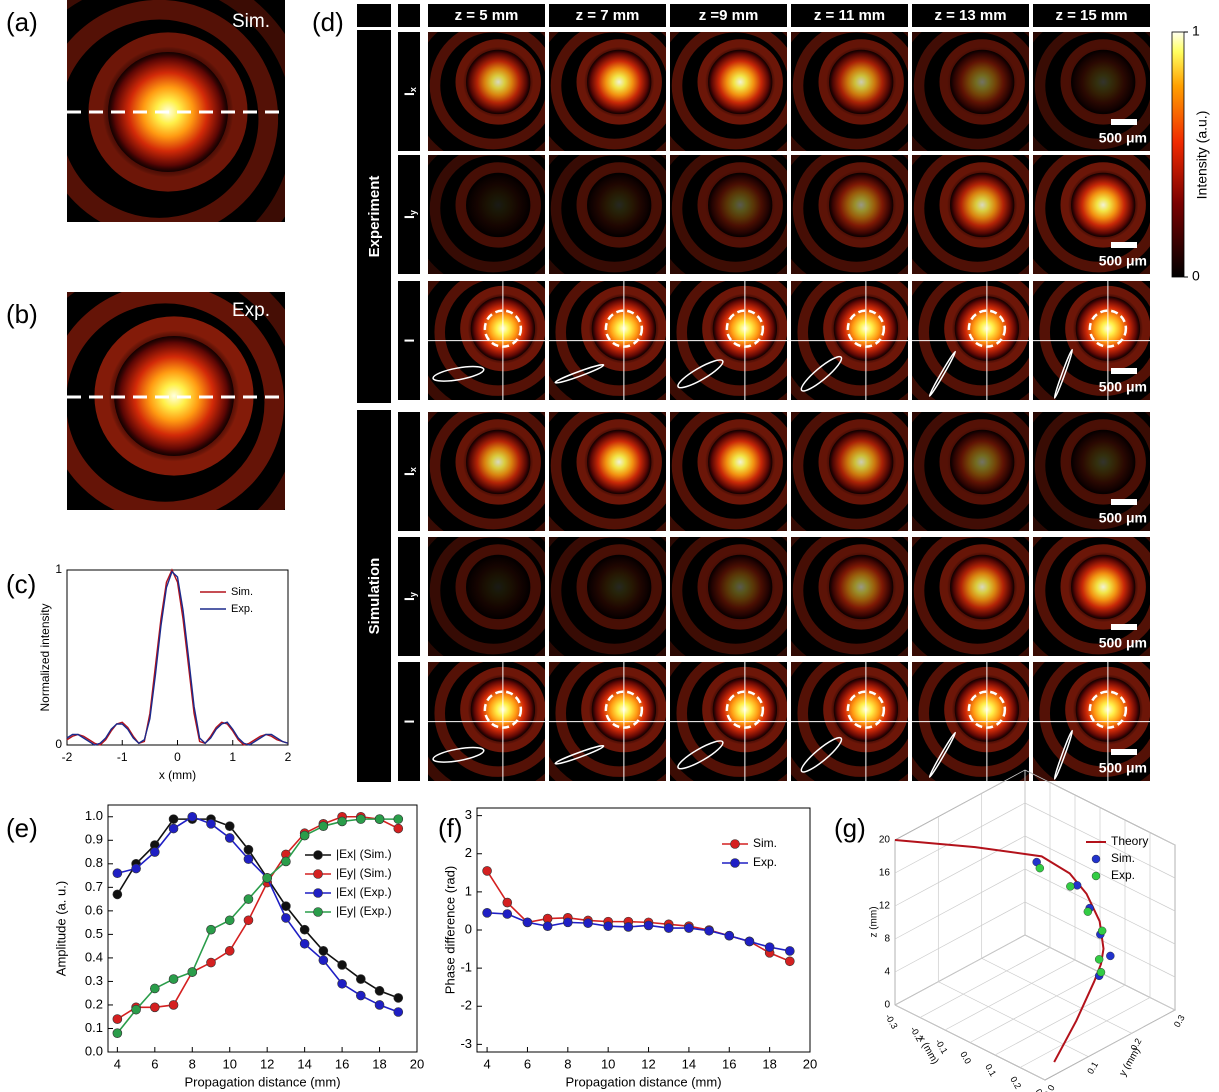 Image resolution: width=1219 pixels, height=1092 pixels. I want to click on panel-label: (d), so click(328, 22).